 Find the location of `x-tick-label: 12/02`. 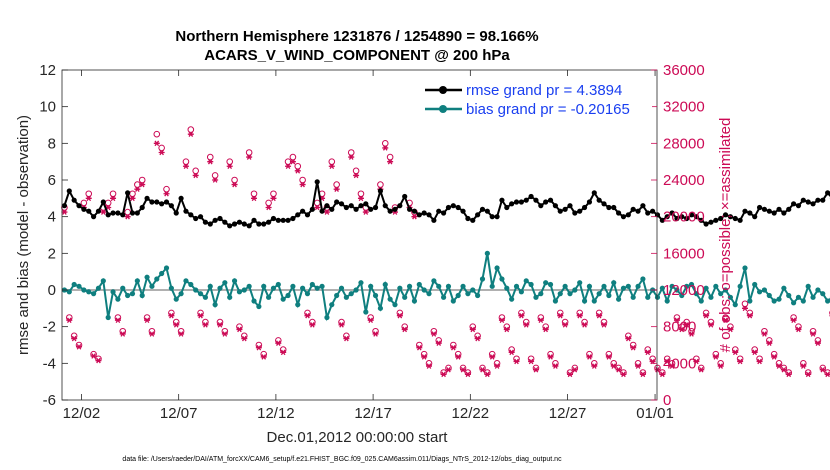

x-tick-label: 12/02 is located at coordinates (82, 413).